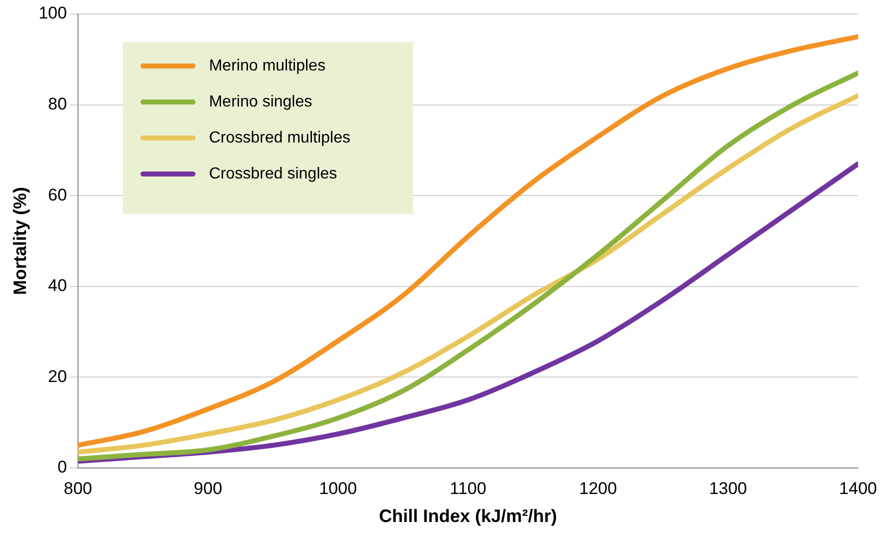  Describe the element at coordinates (52, 13) in the screenshot. I see `y-tick-label: 100` at that location.